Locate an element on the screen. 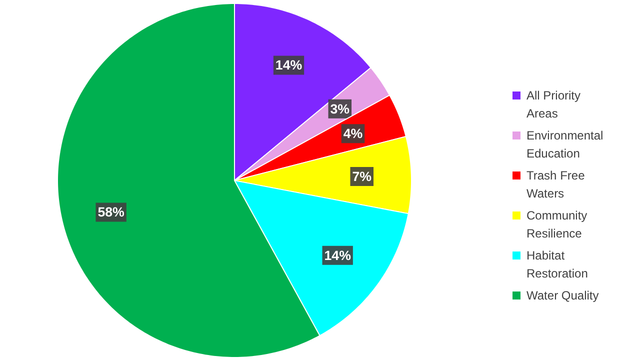  data-label: 58% is located at coordinates (111, 212).